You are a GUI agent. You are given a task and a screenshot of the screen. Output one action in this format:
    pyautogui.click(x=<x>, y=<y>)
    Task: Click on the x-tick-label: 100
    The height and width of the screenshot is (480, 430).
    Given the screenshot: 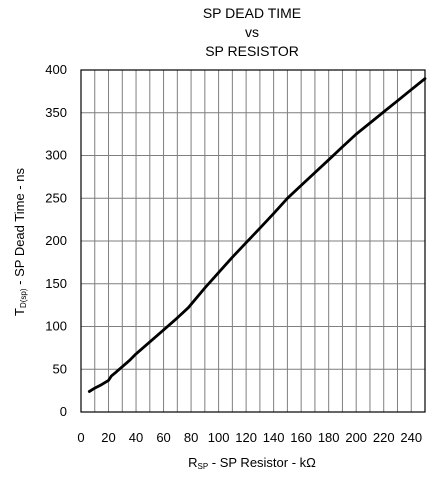 What is the action you would take?
    pyautogui.click(x=219, y=437)
    